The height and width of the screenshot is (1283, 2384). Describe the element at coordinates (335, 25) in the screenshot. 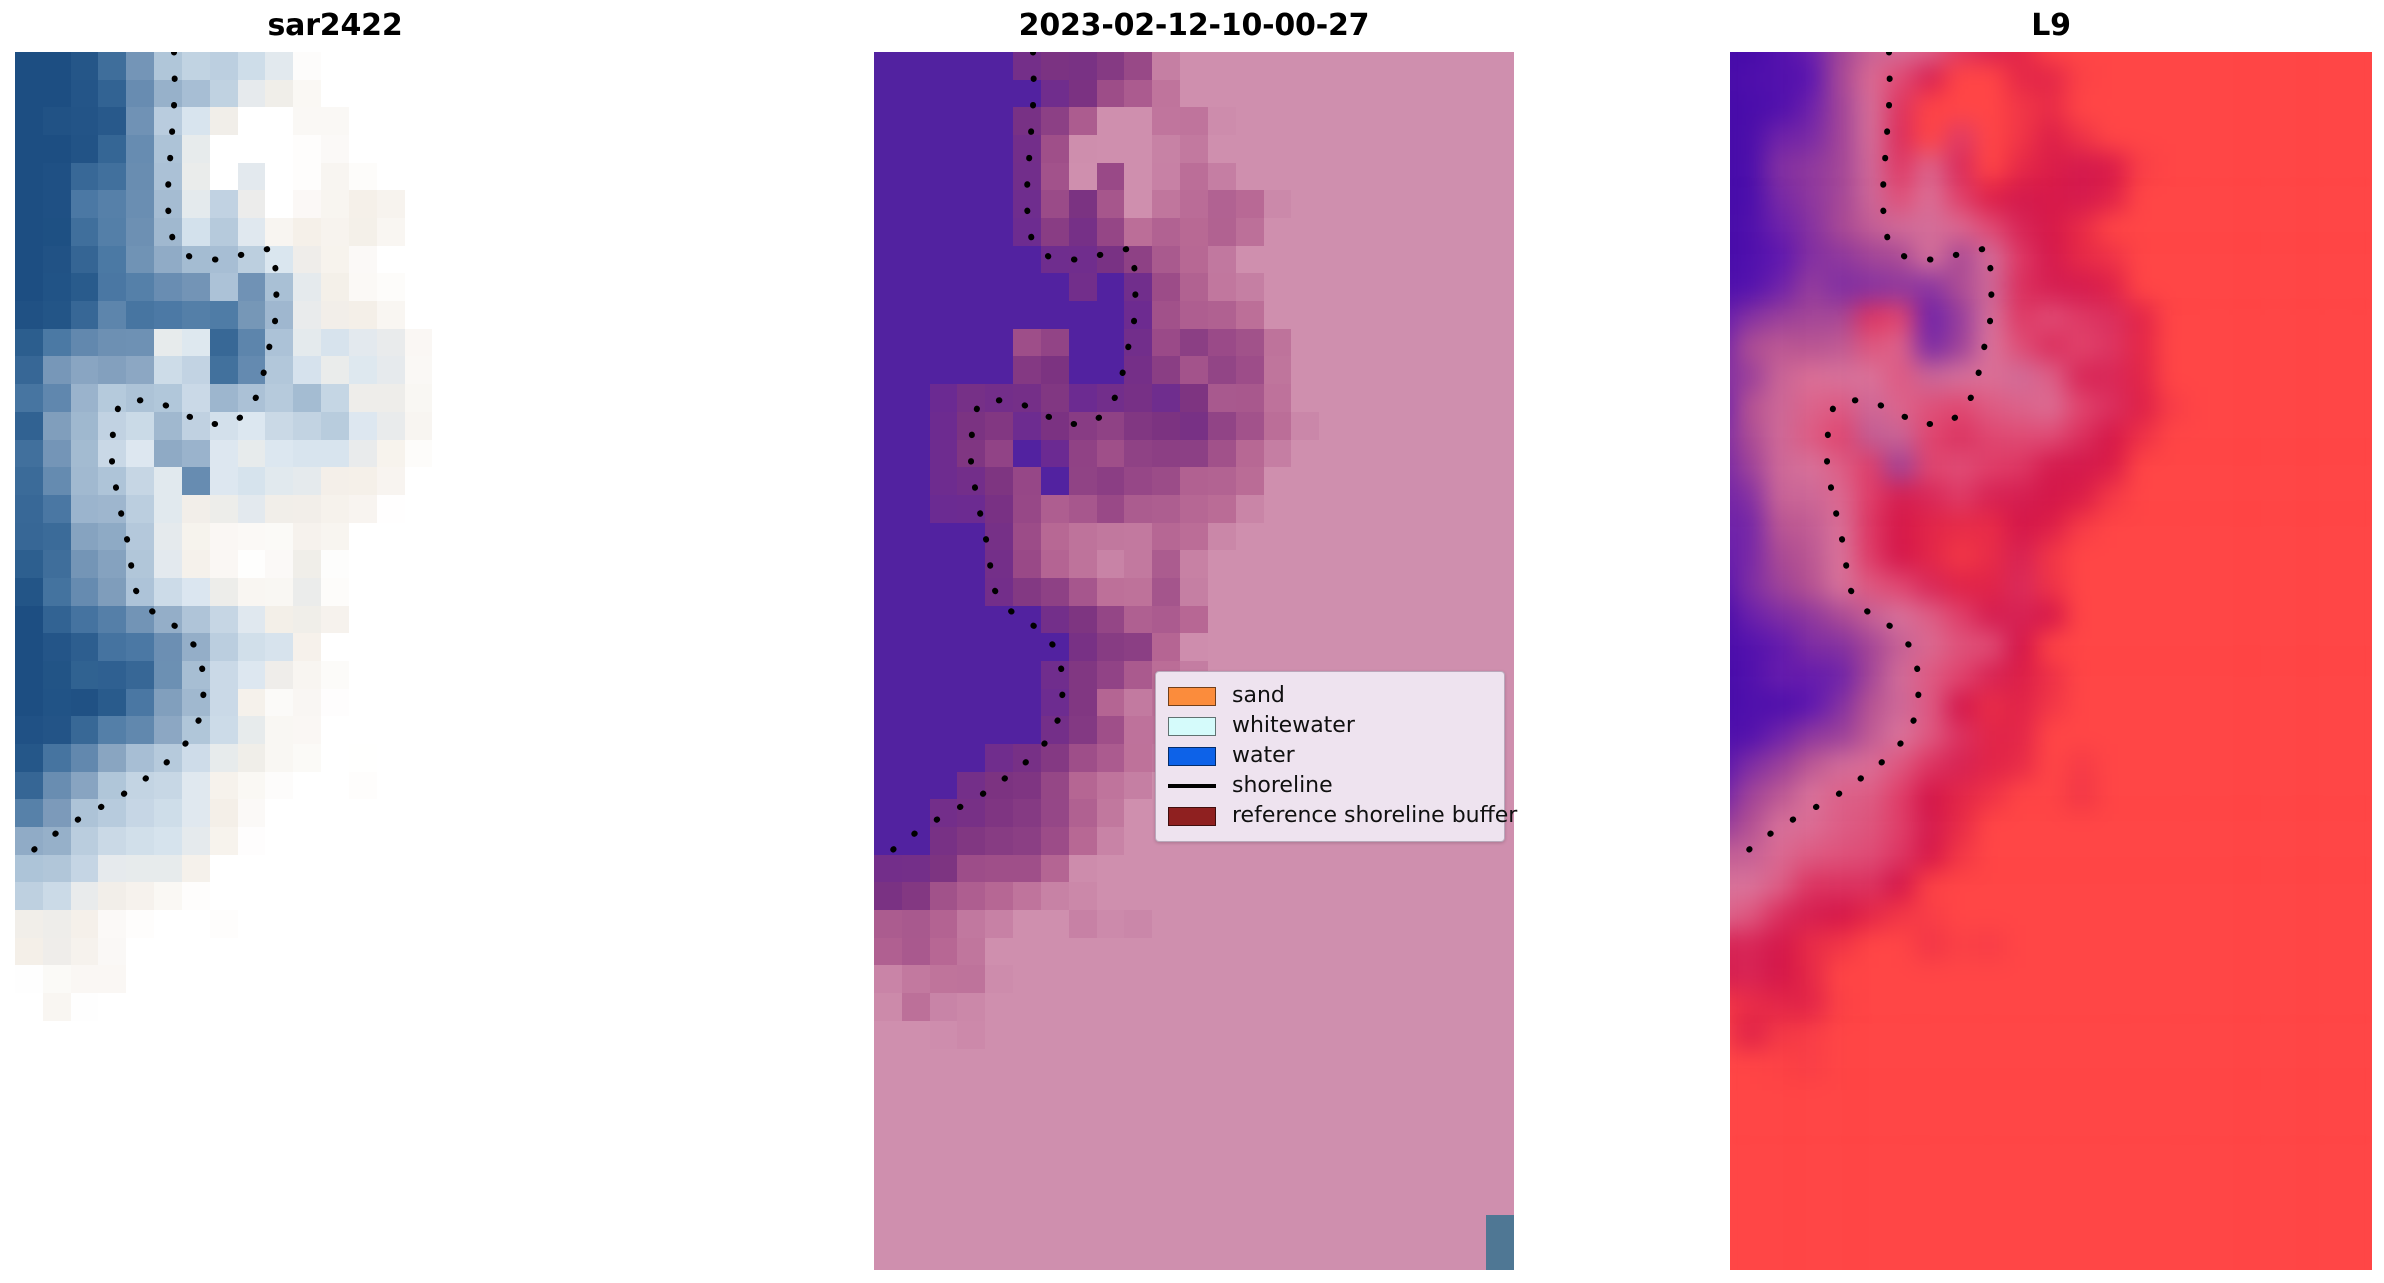

I see `panel-title-sar: sar2422` at that location.